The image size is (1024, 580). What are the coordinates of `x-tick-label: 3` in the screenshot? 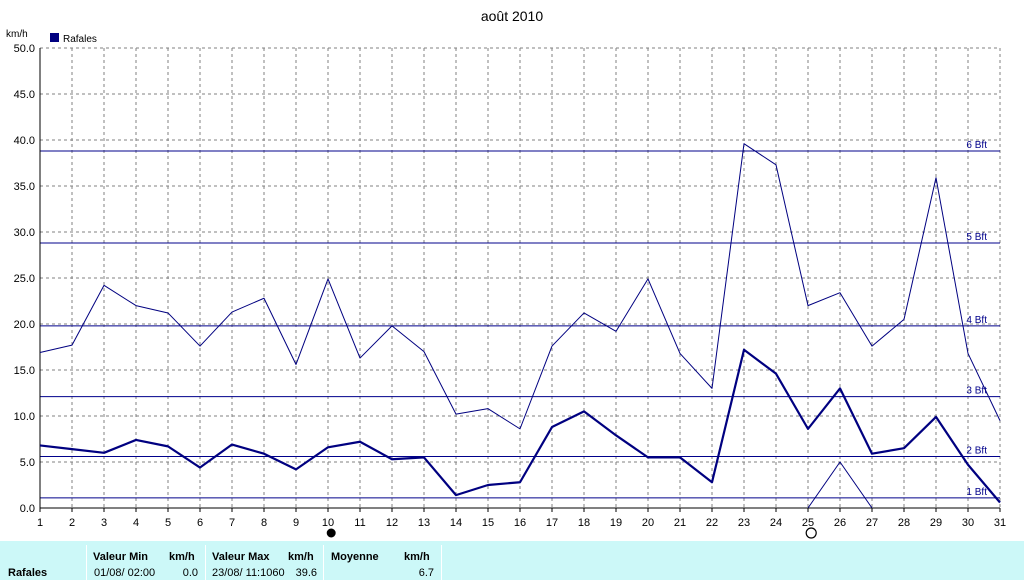 It's located at (104, 523).